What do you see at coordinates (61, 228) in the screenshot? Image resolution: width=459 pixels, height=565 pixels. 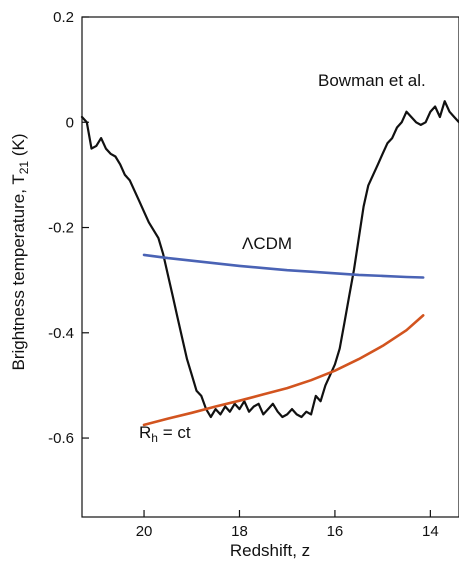 I see `y-tick-label: -0.2` at bounding box center [61, 228].